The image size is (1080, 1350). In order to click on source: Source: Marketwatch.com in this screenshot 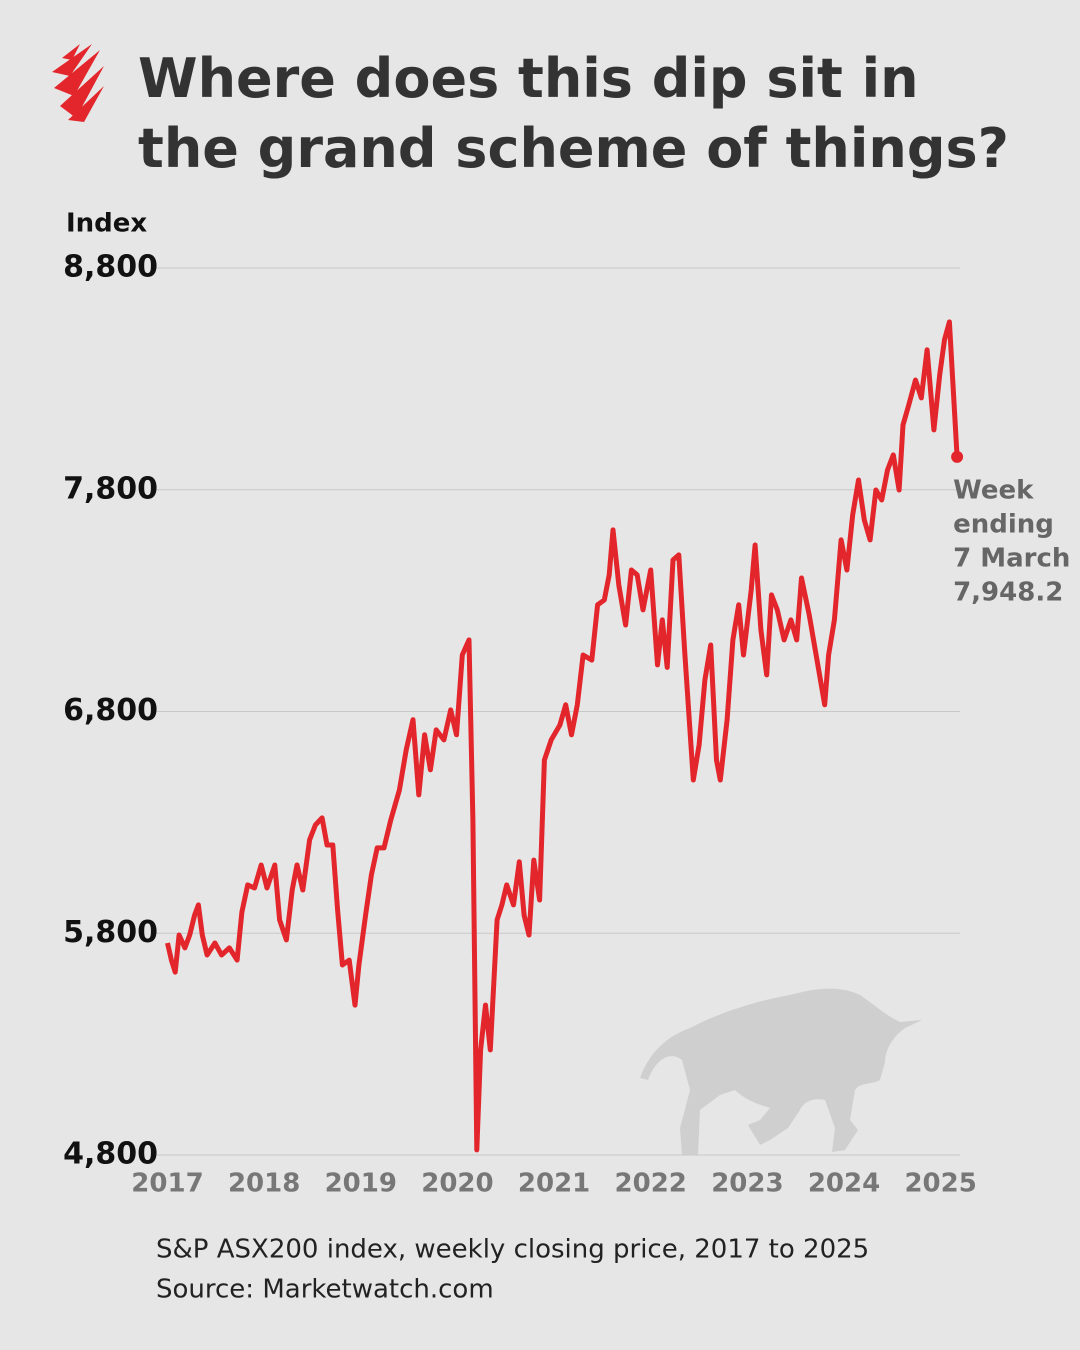, I will do `click(325, 1290)`.